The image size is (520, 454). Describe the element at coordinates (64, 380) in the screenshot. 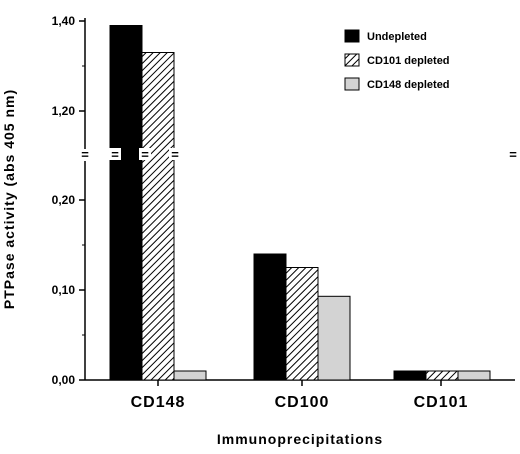

I see `y-tick-label: 0,00` at that location.